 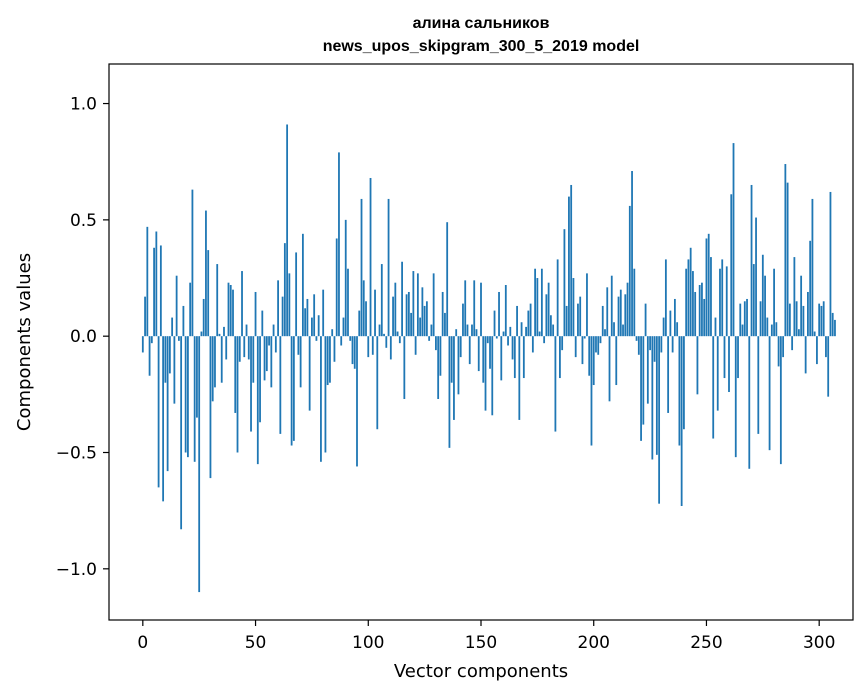 I want to click on y-axis-label: Components values, so click(x=24, y=342).